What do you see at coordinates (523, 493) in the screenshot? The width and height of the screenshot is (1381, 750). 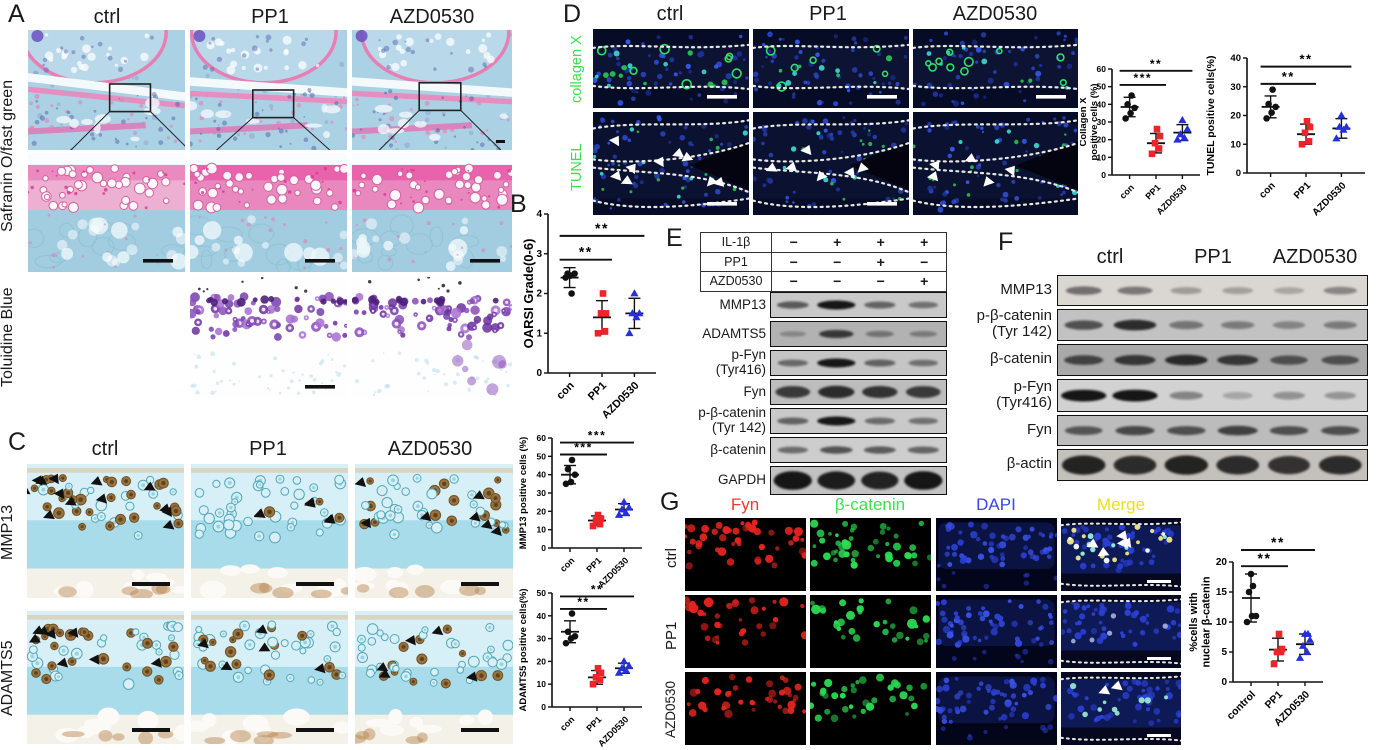 I see `svg-text: MMP13 positive cells (%)` at bounding box center [523, 493].